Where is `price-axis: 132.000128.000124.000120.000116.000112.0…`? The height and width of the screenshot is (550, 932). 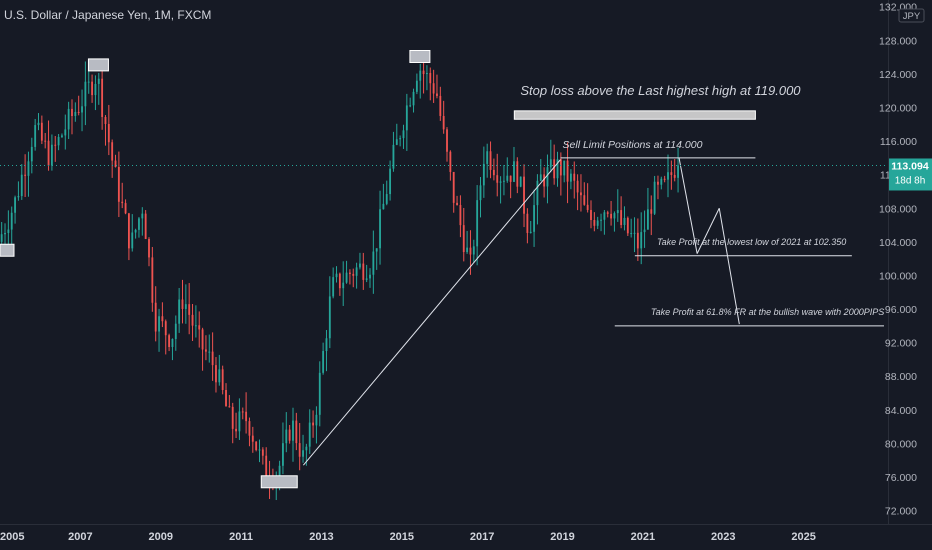
price-axis: 132.000128.000124.000120.000116.000112.0… is located at coordinates (905, 262).